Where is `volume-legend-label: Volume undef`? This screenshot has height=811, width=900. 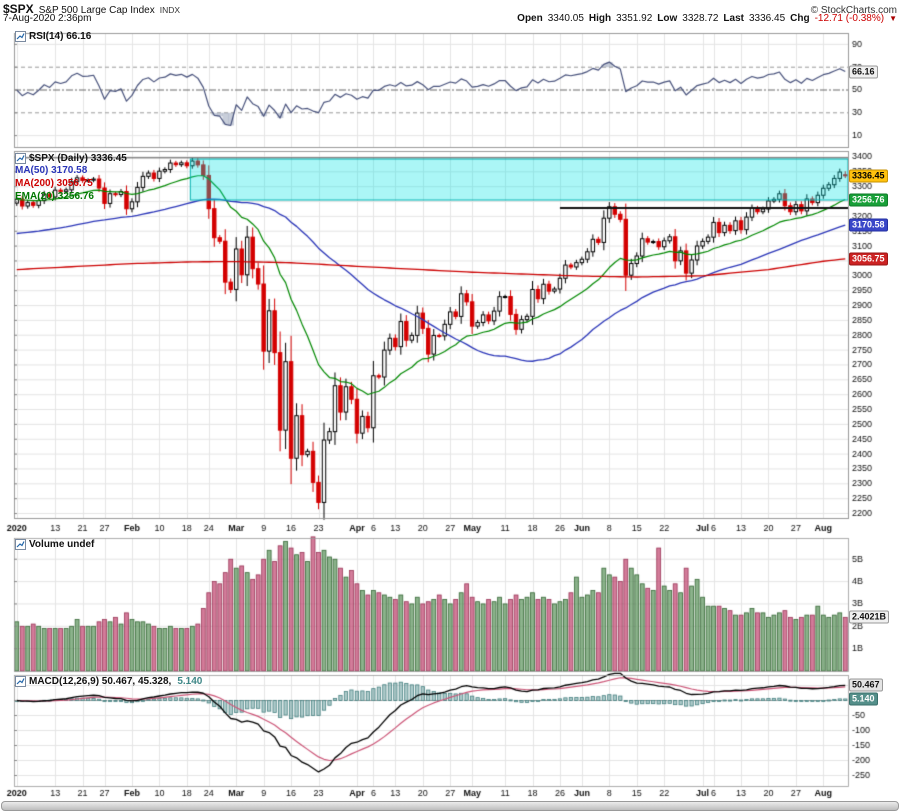 volume-legend-label: Volume undef is located at coordinates (62, 544).